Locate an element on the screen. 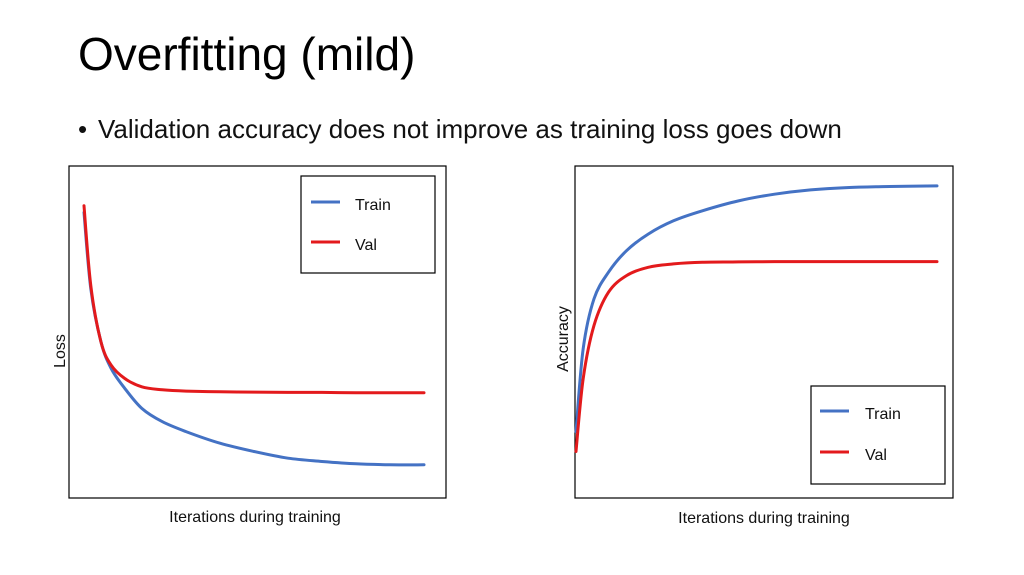 This screenshot has width=1024, height=575. loss-y-axis-label: Loss is located at coordinates (60, 351).